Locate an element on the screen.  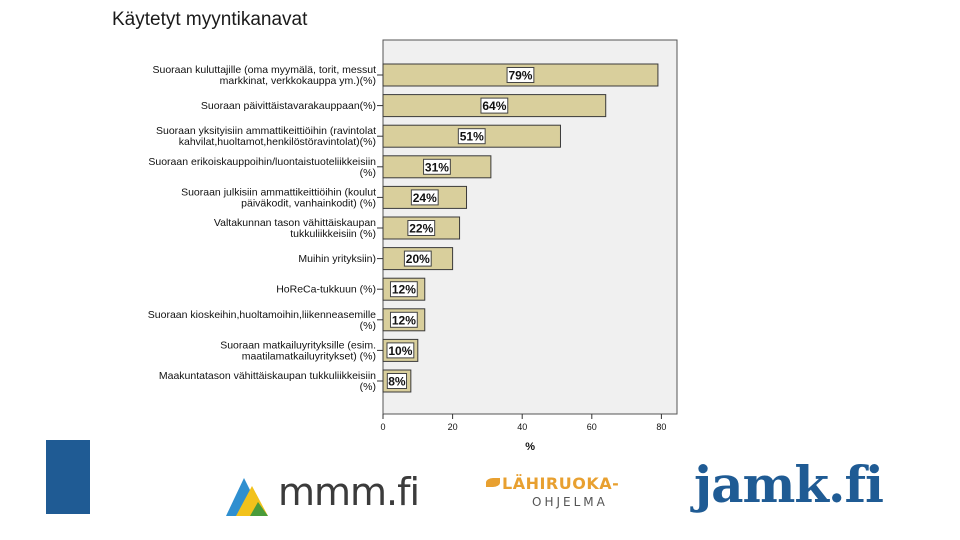
data-label: 51% is located at coordinates (472, 137).